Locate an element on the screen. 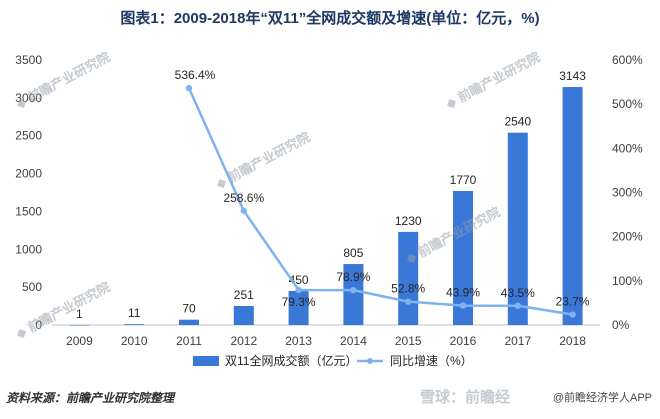  x-tick-label: 2018 is located at coordinates (572, 341).